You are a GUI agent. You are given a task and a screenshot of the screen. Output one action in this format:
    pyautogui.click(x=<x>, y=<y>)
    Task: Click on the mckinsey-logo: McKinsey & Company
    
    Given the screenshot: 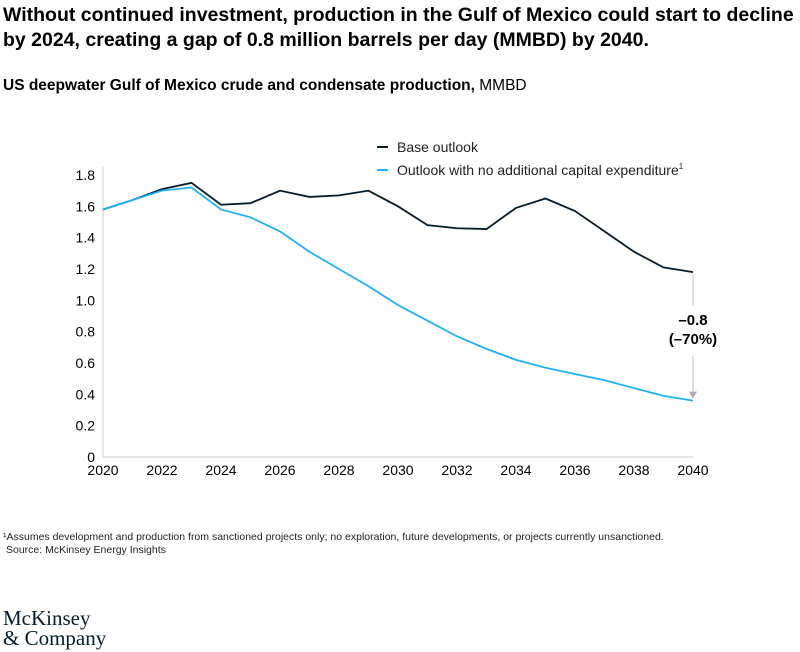 What is the action you would take?
    pyautogui.click(x=55, y=628)
    